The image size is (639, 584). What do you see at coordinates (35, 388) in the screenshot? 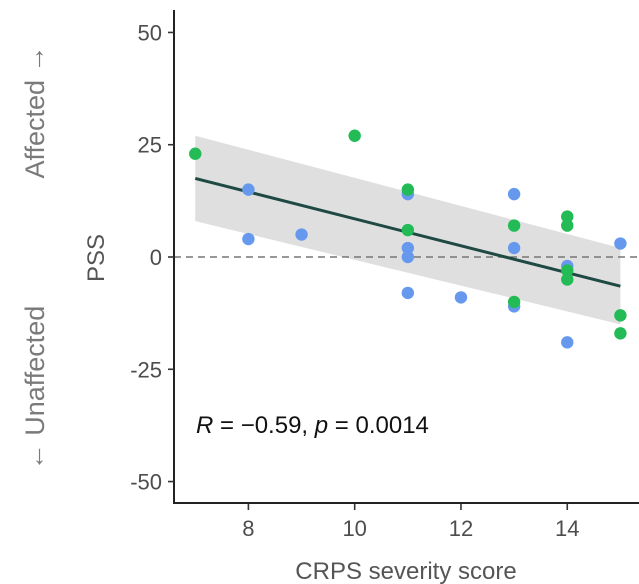
I see `side-label-unaffected: ← Unaffected` at bounding box center [35, 388].